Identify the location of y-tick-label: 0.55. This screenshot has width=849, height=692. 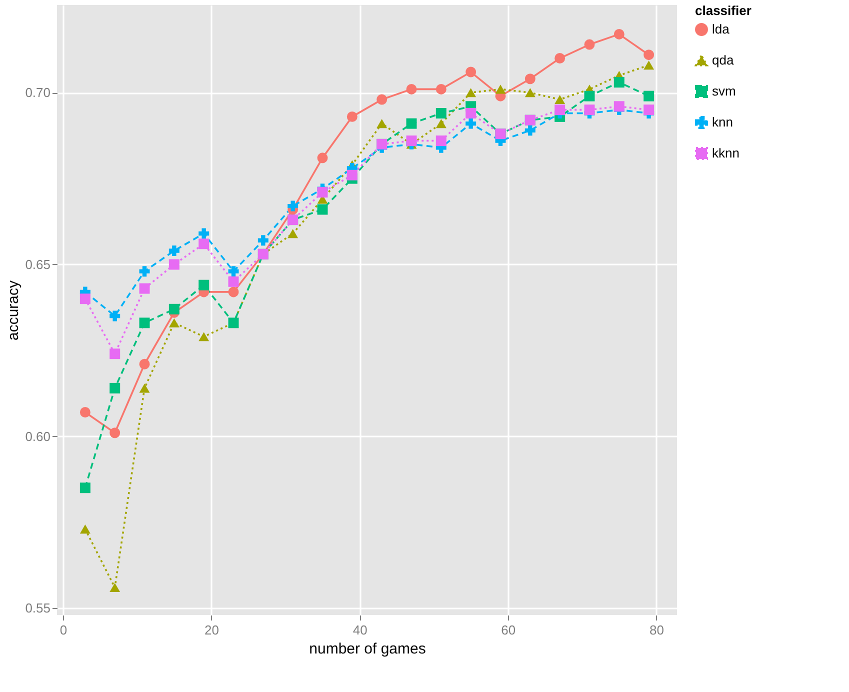
(37, 608).